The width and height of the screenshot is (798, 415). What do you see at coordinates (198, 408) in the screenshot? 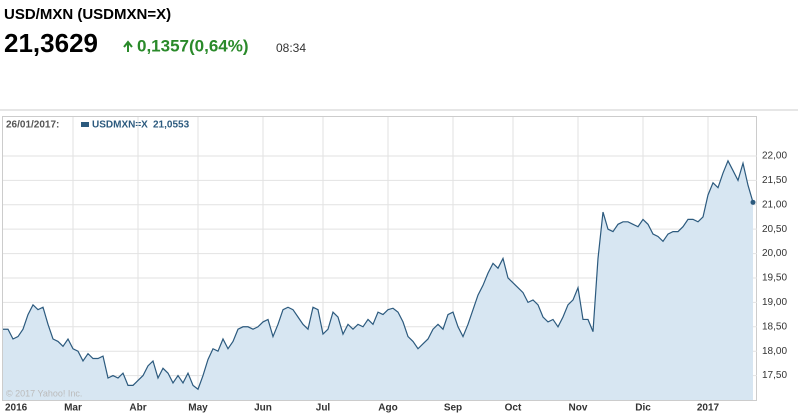
I see `x-tick-label: May` at bounding box center [198, 408].